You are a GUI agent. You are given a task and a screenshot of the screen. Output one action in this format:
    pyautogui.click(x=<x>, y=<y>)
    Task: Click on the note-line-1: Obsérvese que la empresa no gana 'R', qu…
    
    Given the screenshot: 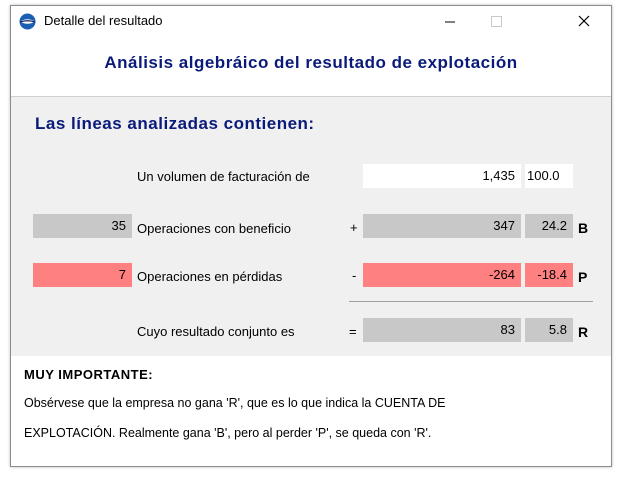 What is the action you would take?
    pyautogui.click(x=235, y=403)
    